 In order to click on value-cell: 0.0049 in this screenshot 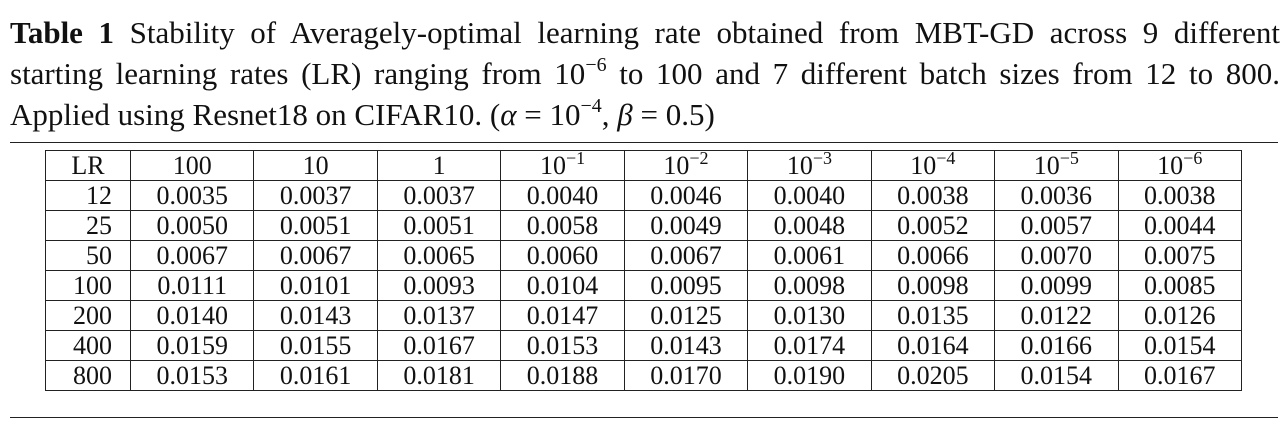, I will do `click(686, 225)`.